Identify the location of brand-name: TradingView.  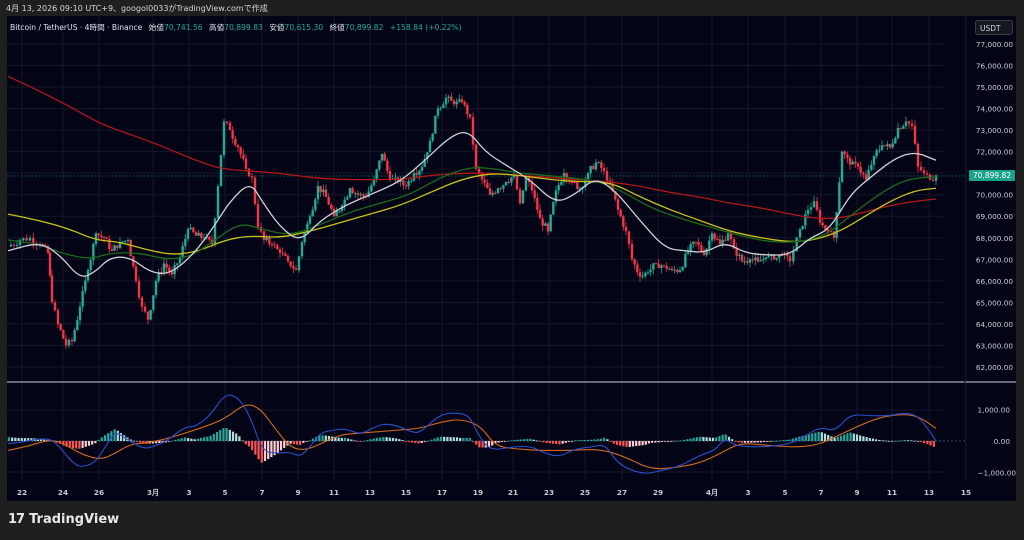
(74, 519).